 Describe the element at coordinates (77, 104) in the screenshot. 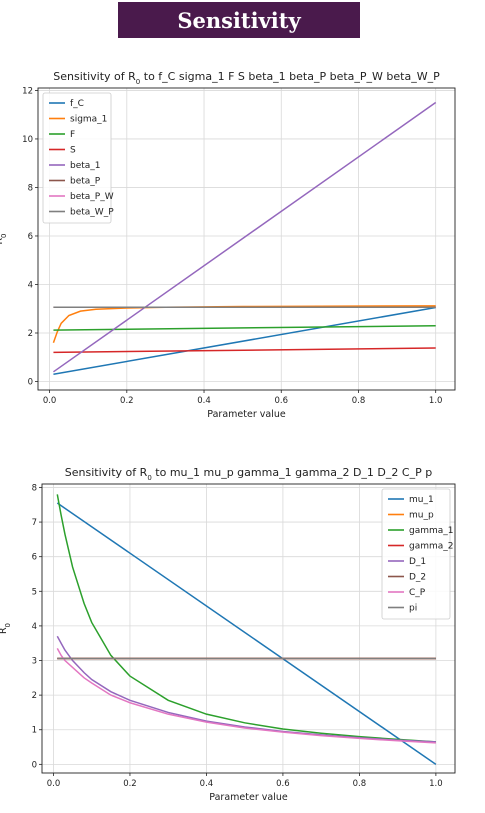

I see `legend-label-f_C: f_C` at that location.